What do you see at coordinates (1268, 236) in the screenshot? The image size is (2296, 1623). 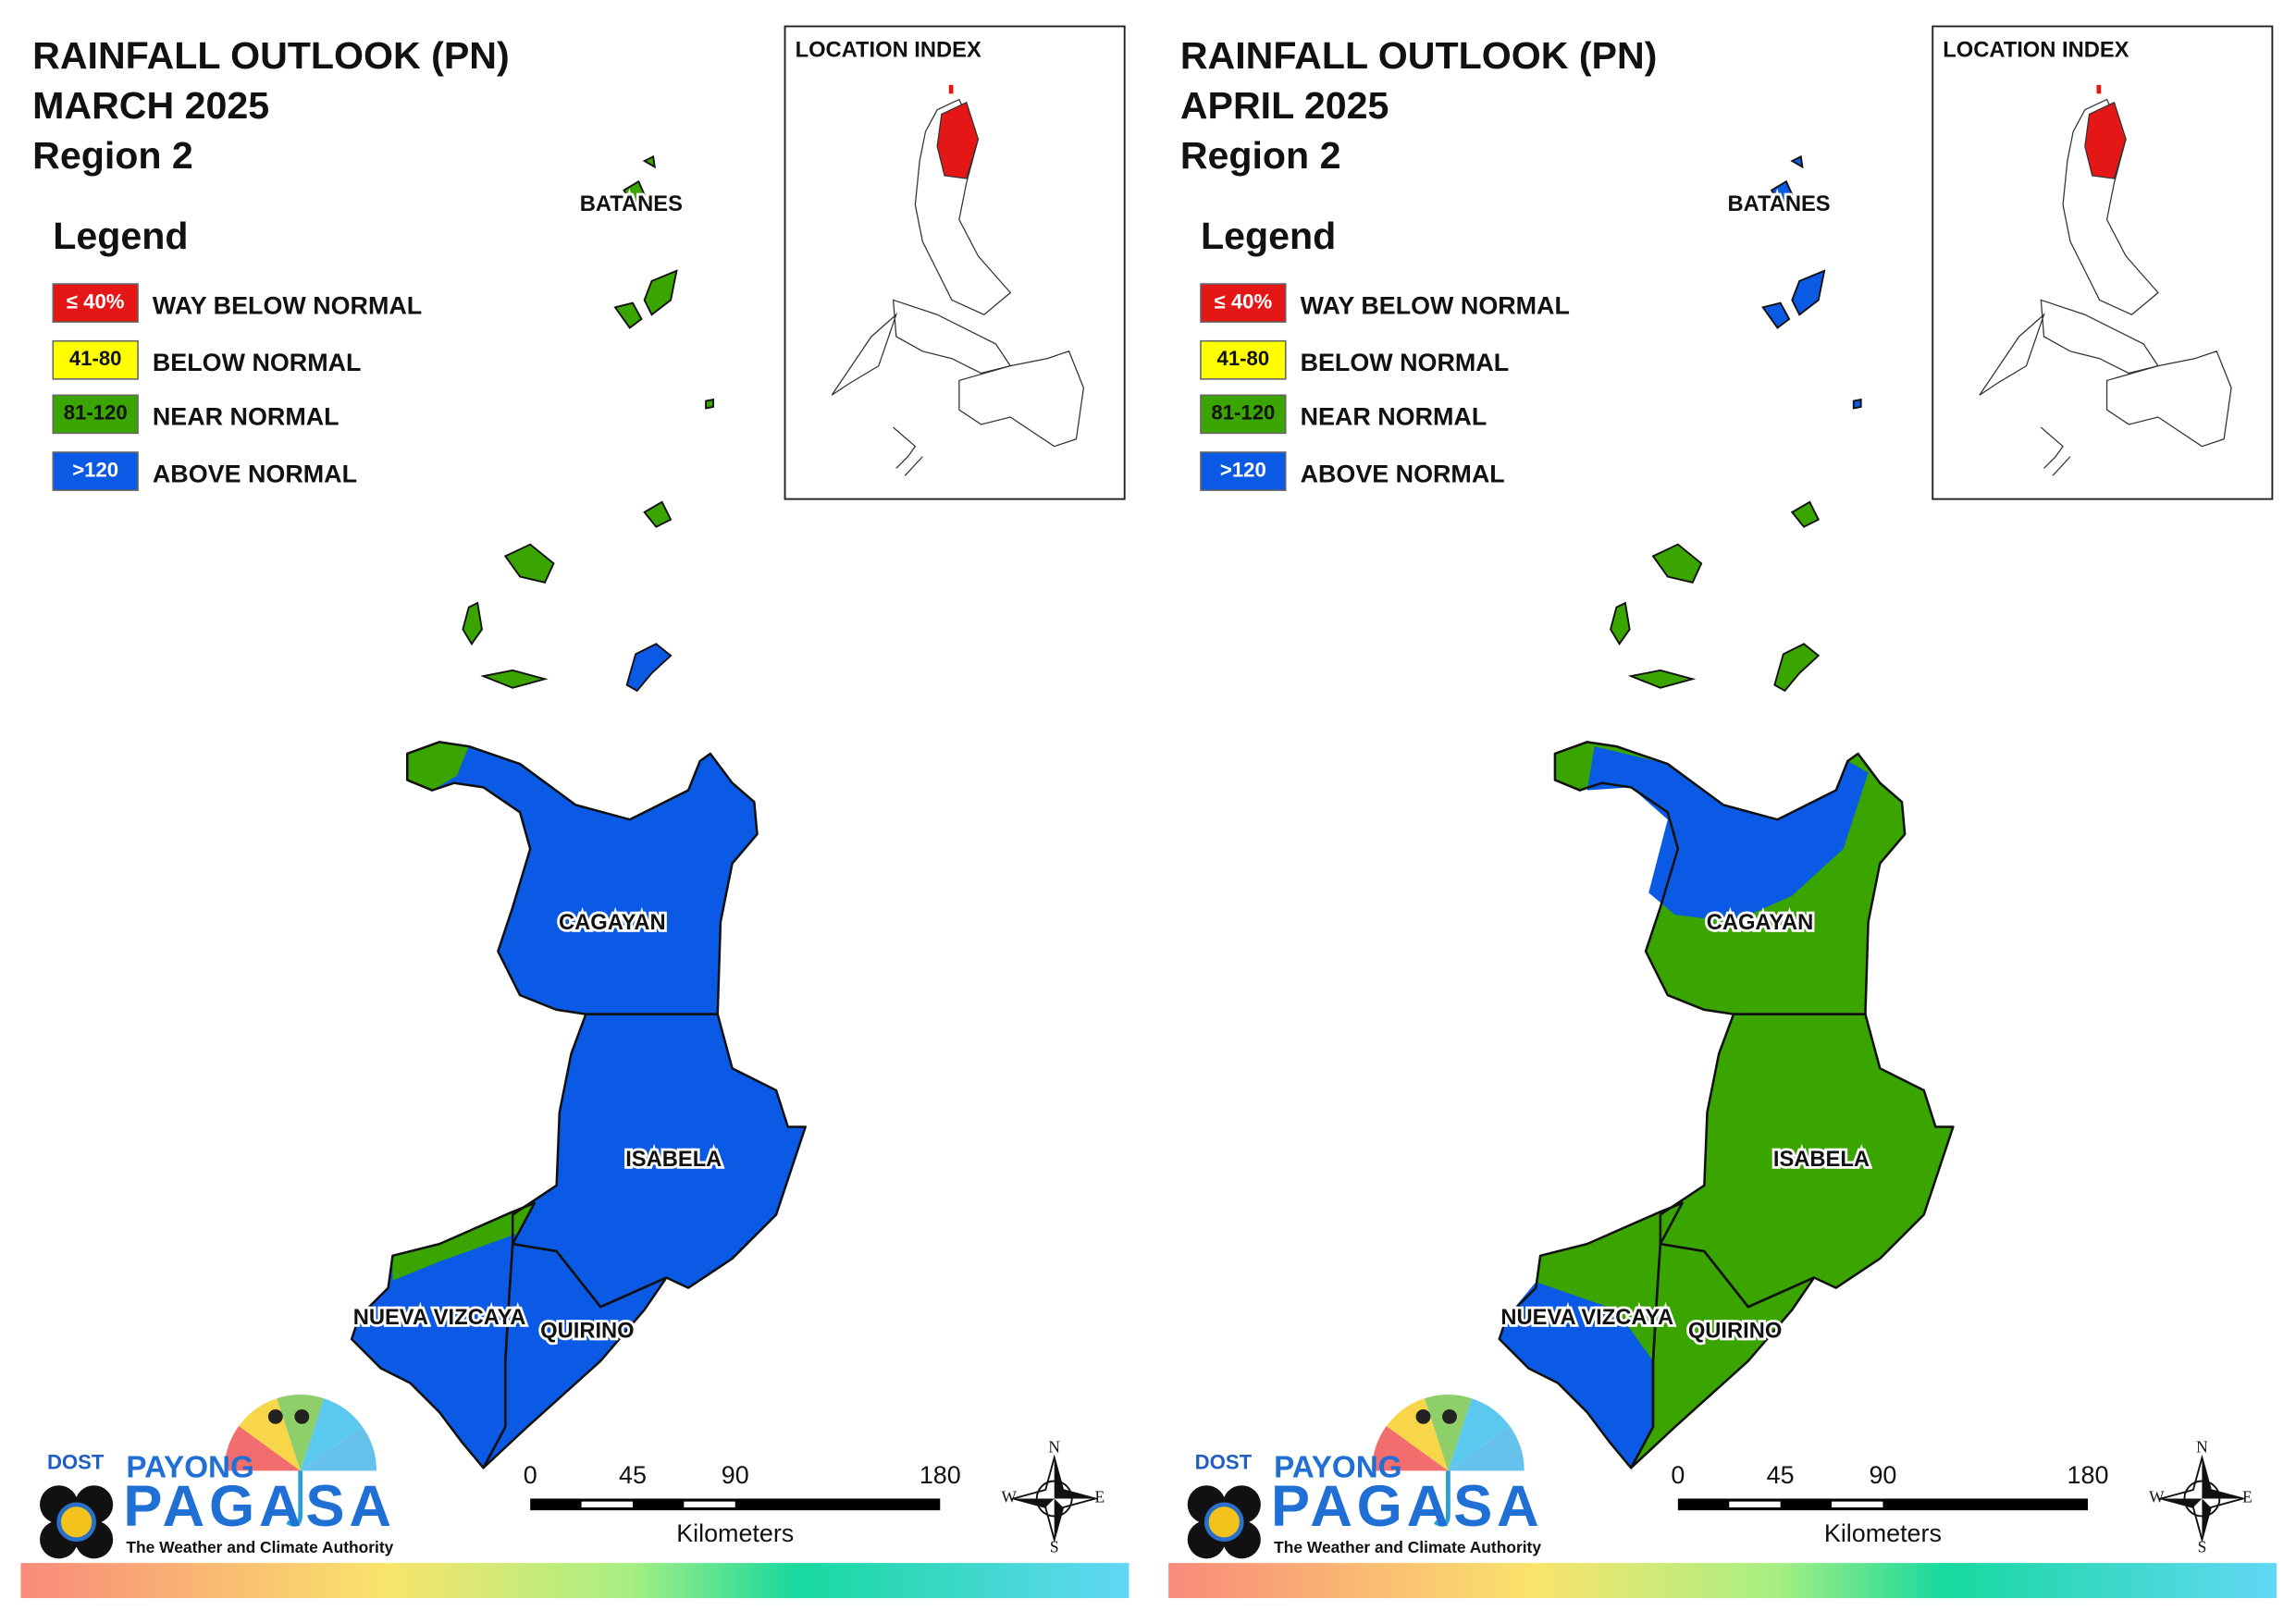 I see `legend-title: Legend` at bounding box center [1268, 236].